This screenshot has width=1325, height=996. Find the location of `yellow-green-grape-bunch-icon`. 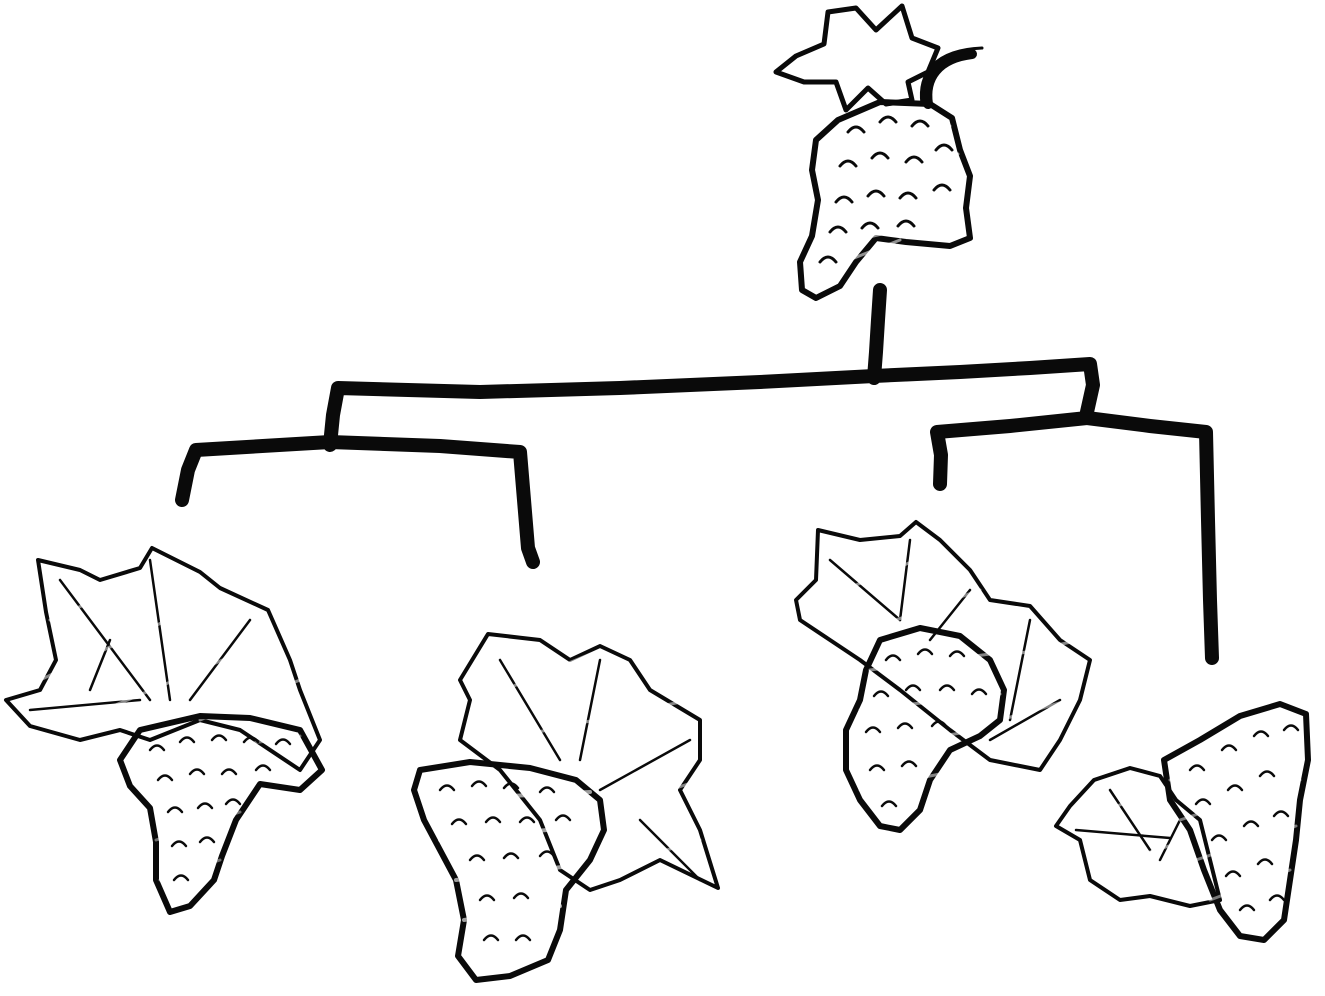

yellow-green-grape-bunch-icon is located at coordinates (943, 676).